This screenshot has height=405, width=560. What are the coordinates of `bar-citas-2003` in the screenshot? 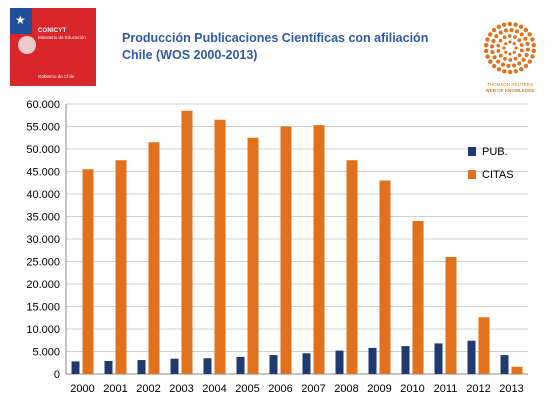 It's located at (187, 242).